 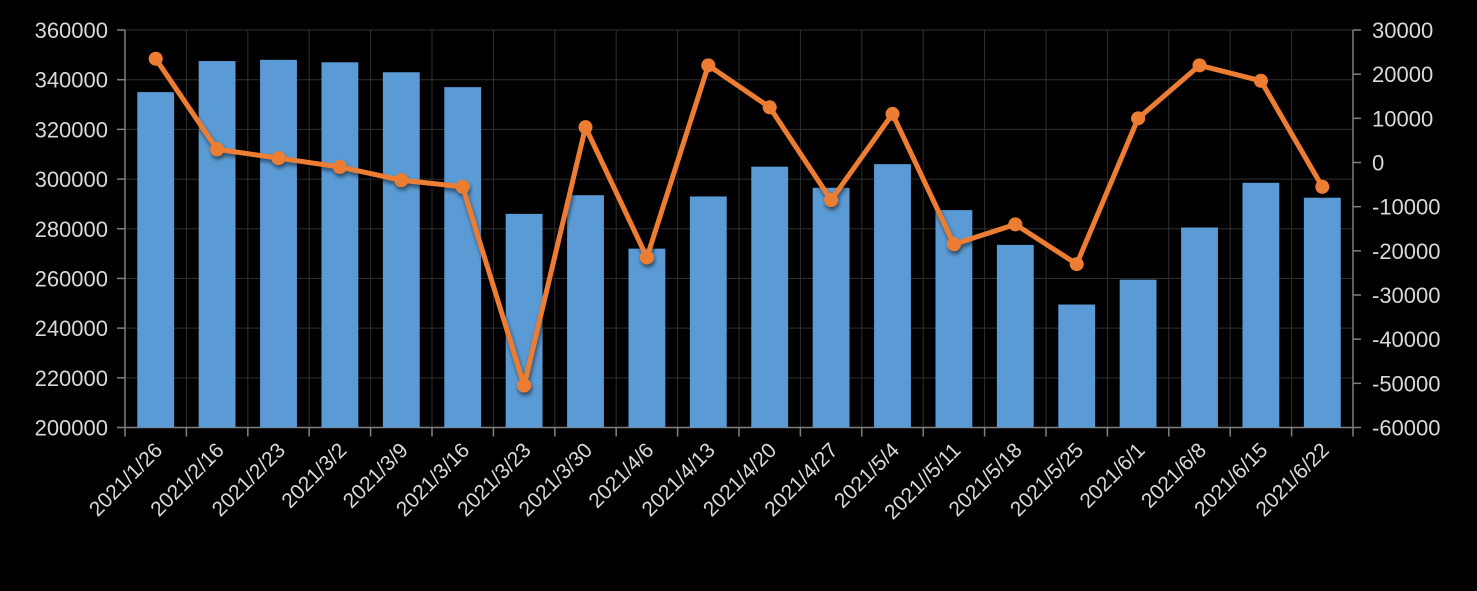 I want to click on right-axis-tick-label: -10000, so click(x=1406, y=207).